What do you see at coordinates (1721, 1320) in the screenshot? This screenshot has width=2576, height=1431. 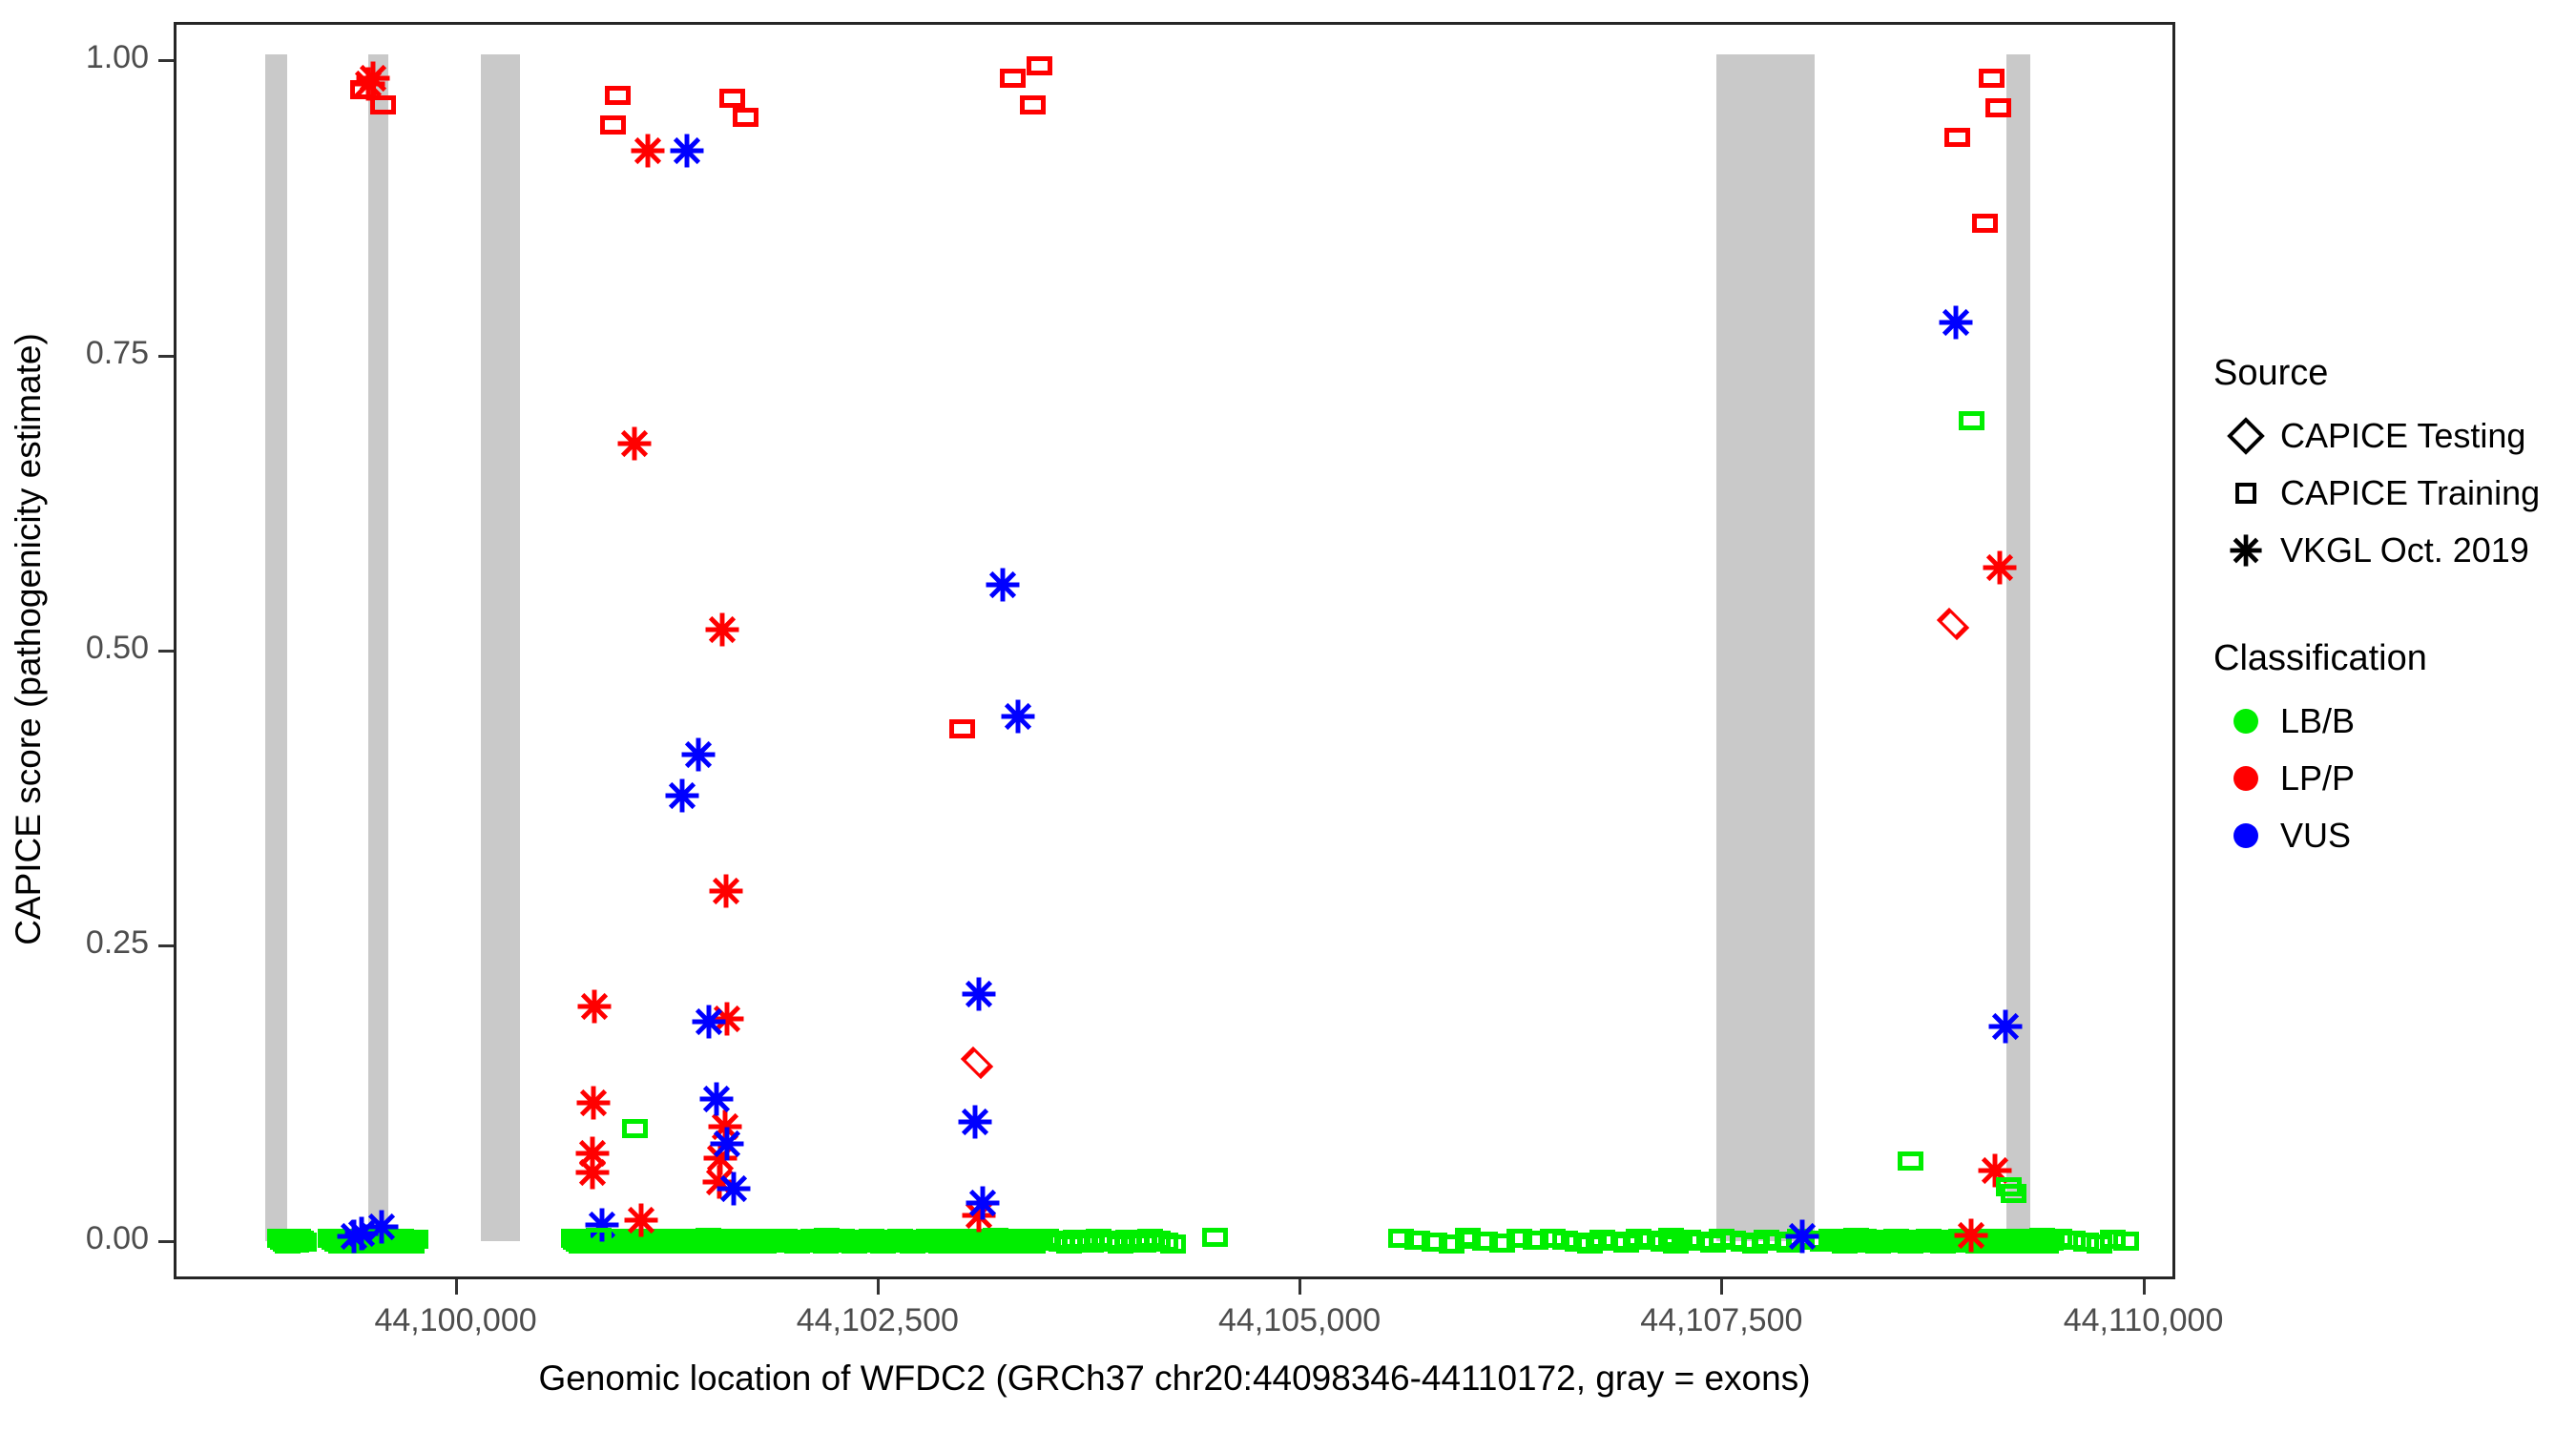 I see `x-tick-label: 44,107,500` at bounding box center [1721, 1320].